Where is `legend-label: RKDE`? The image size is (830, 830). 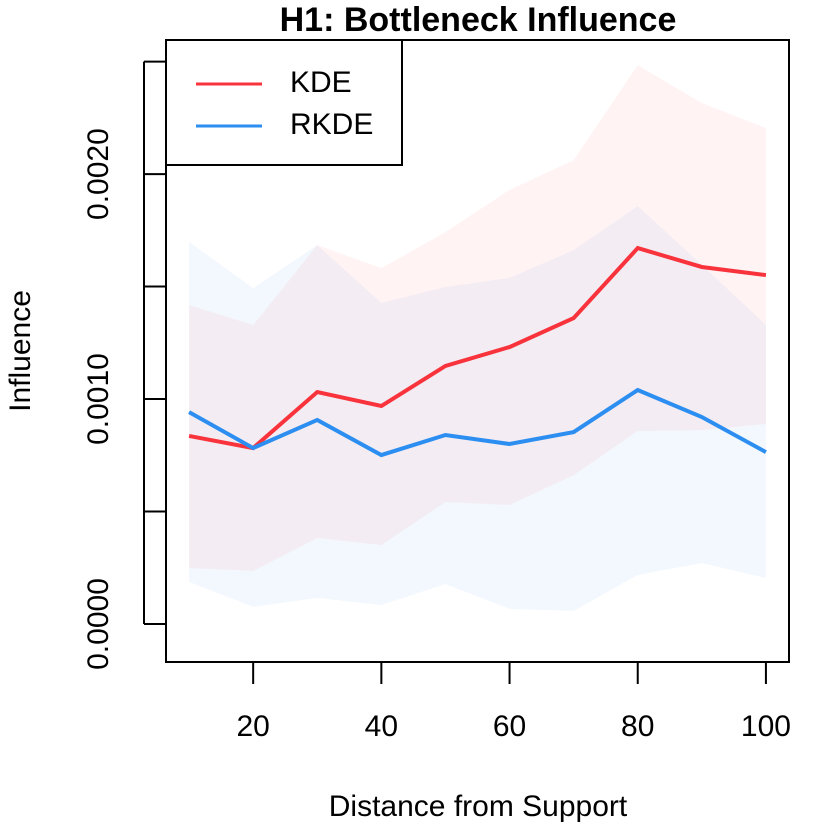
legend-label: RKDE is located at coordinates (331, 124).